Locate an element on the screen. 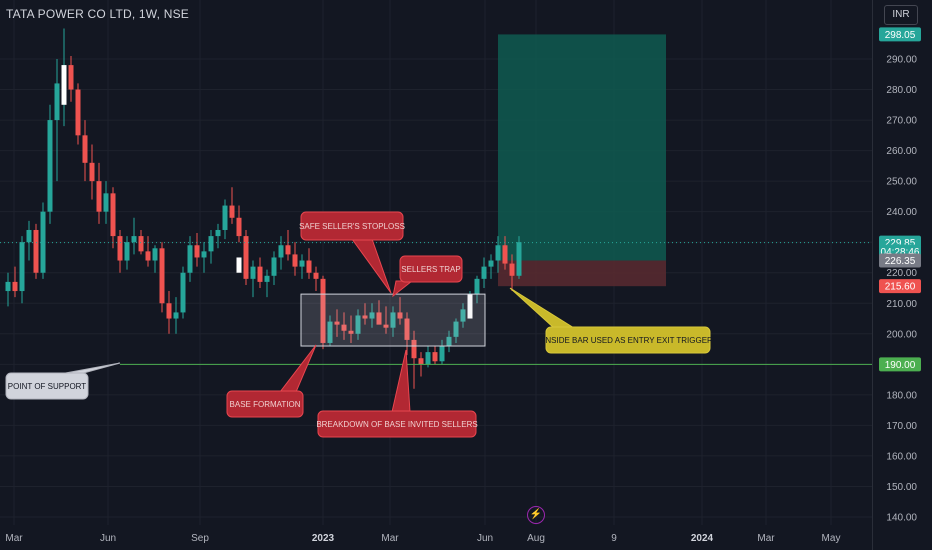  price-scale-divider is located at coordinates (872, 275).